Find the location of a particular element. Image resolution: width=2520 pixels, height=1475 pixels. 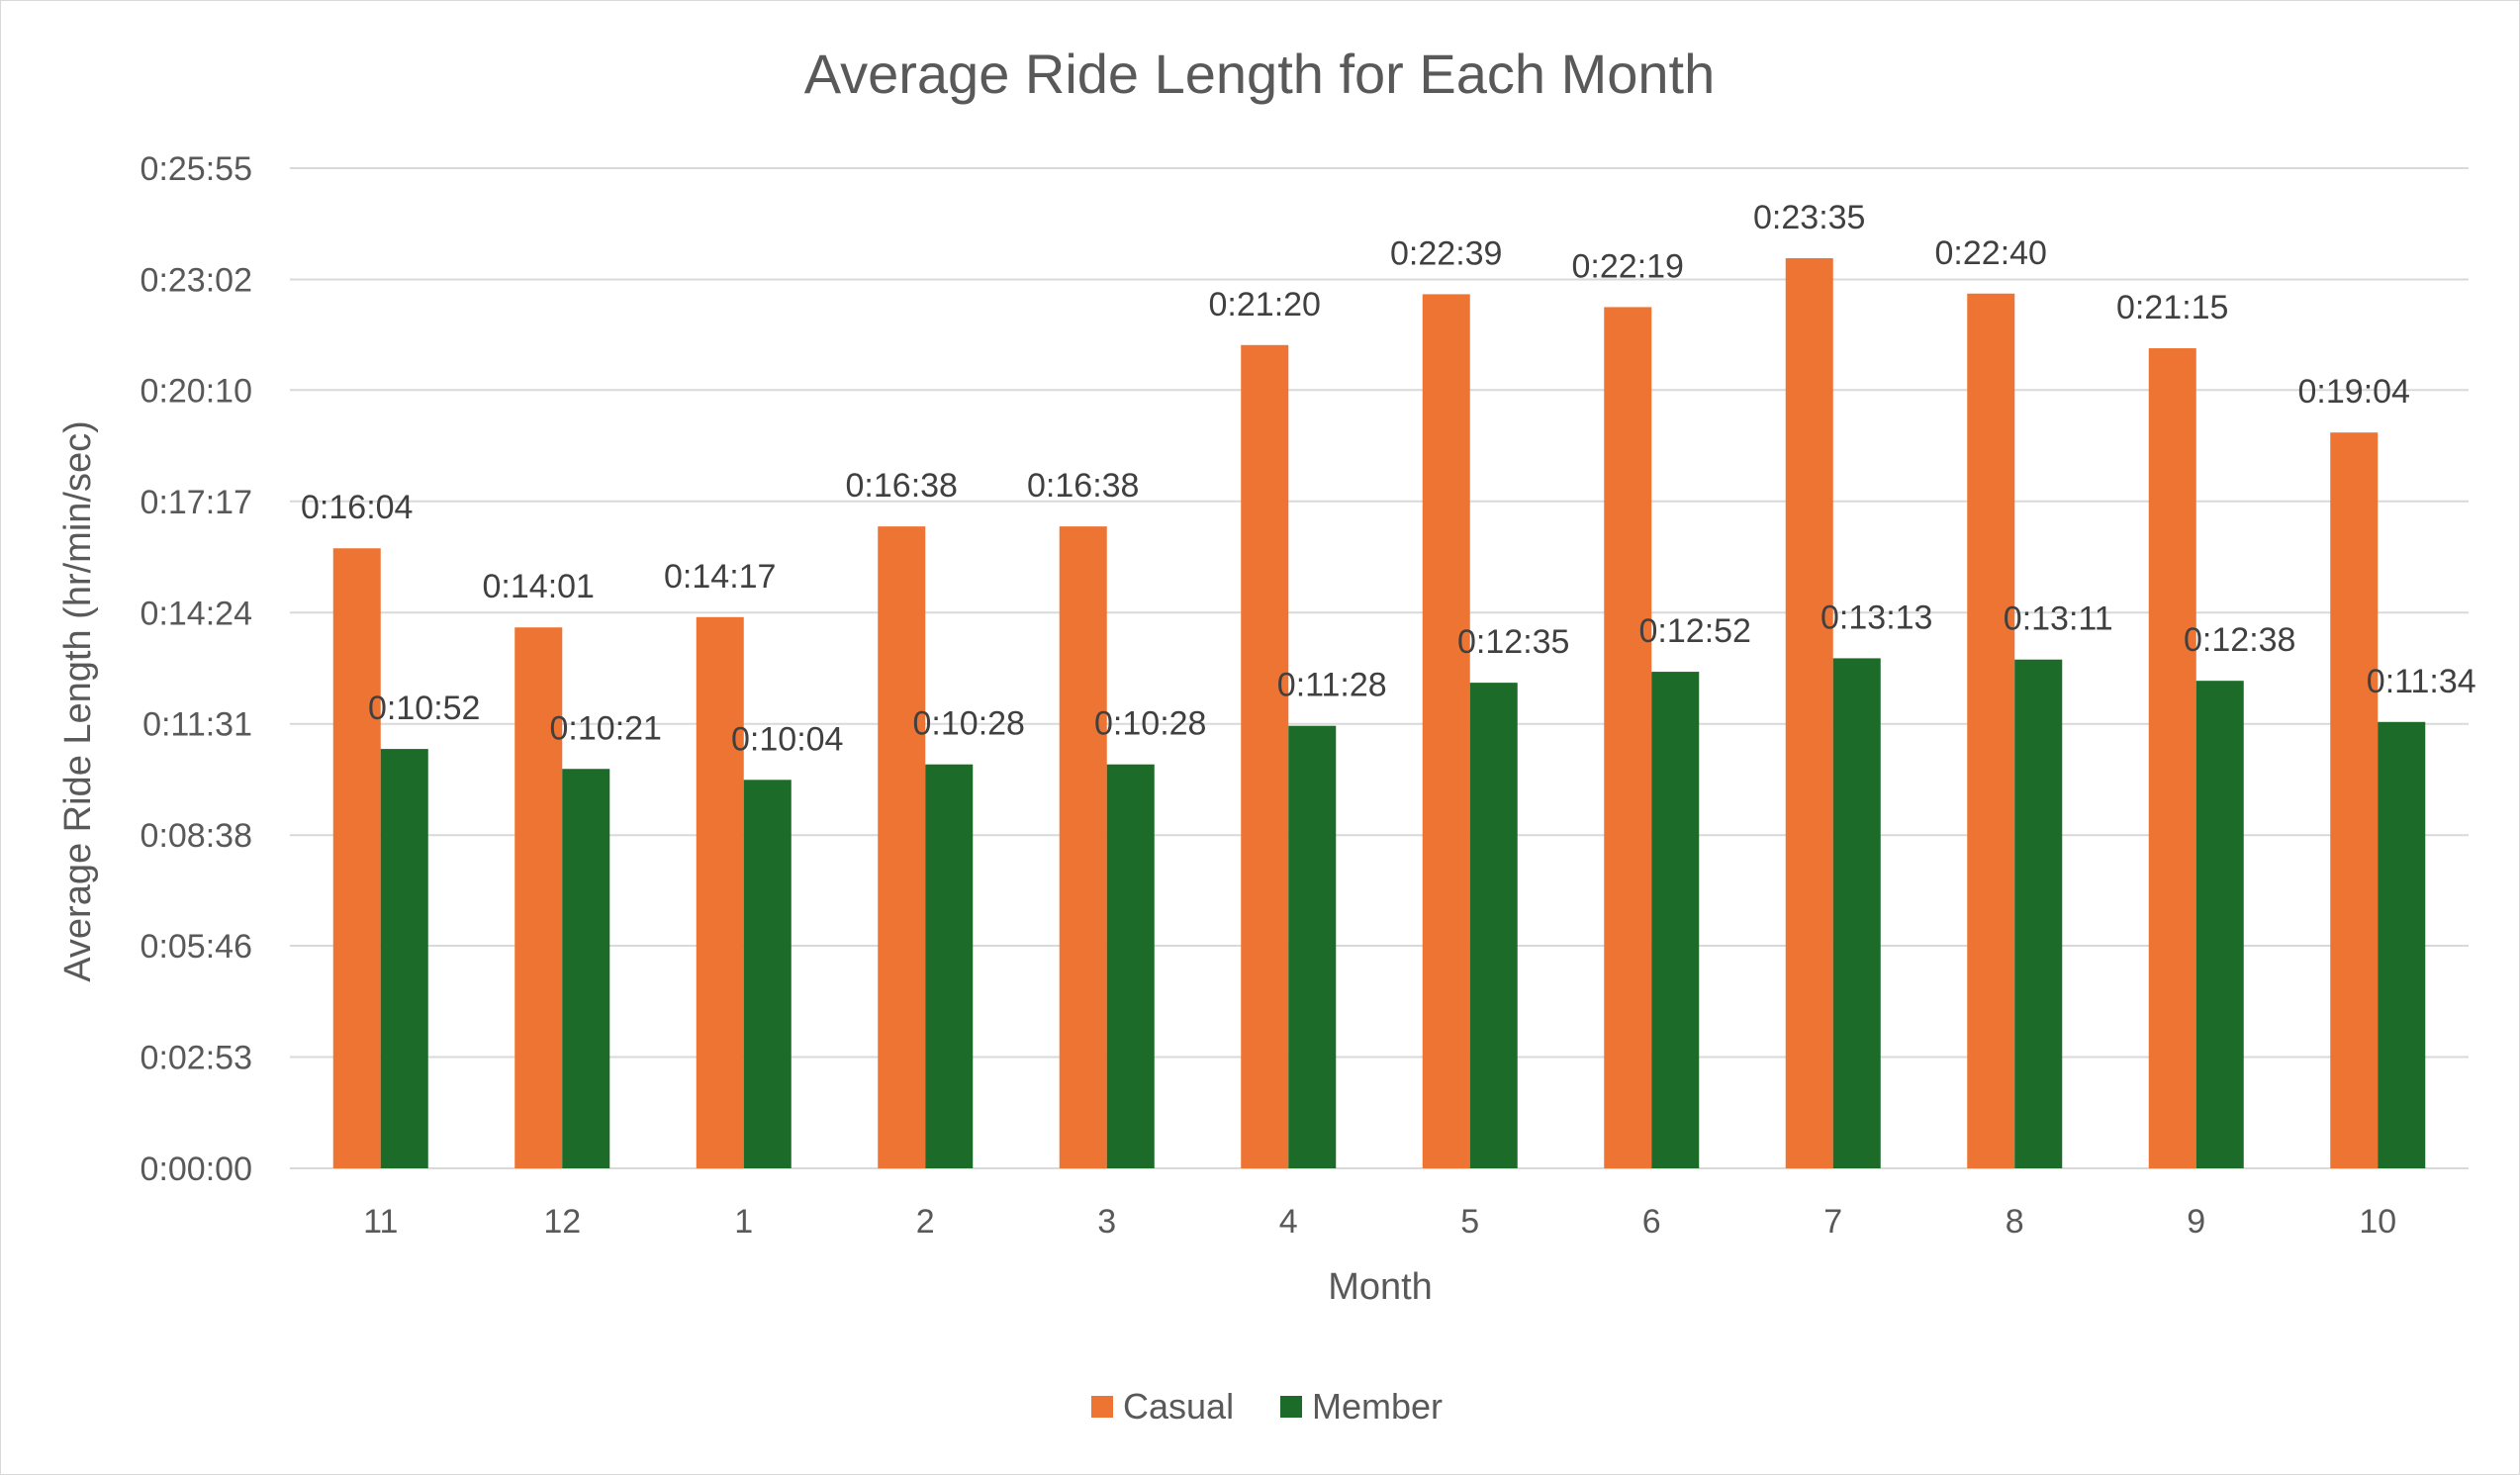

data-label-casual-7: 0:23:35 is located at coordinates (1809, 217).